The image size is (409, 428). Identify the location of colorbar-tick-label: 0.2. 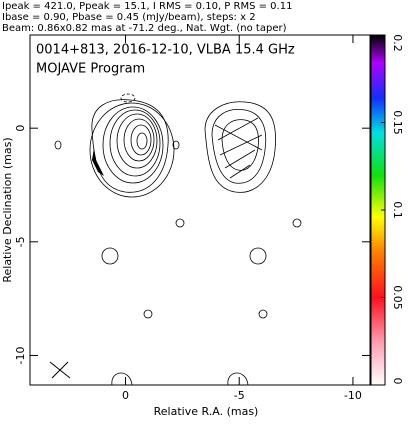
(397, 43).